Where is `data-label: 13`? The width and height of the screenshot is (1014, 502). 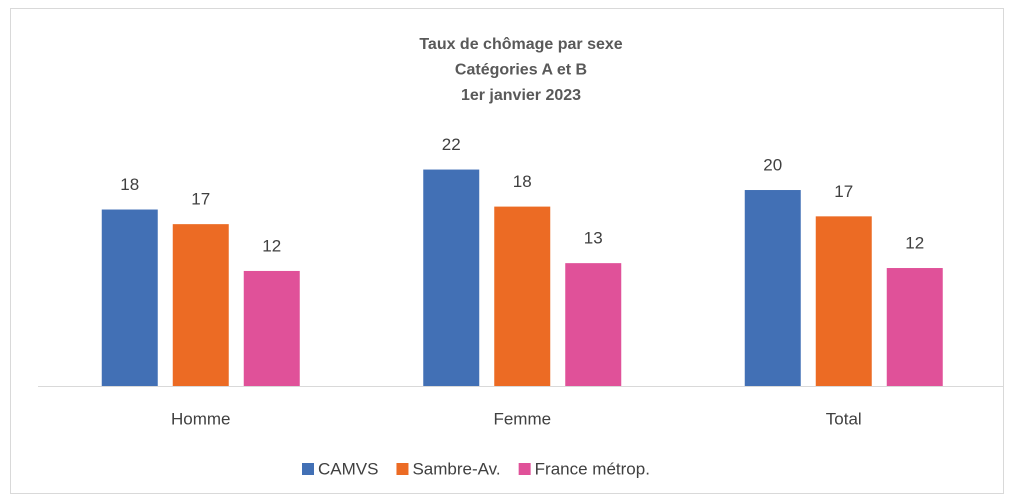
data-label: 13 is located at coordinates (593, 238).